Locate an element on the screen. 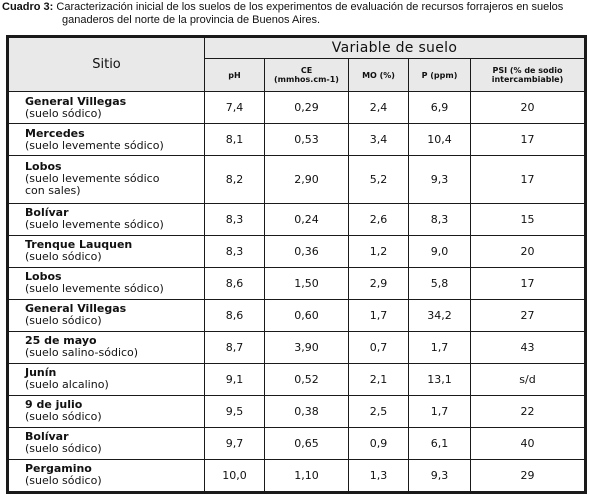 Image resolution: width=590 pixels, height=498 pixels. site-cell: Lobos (suelo levemente sódico con sales) is located at coordinates (106, 179).